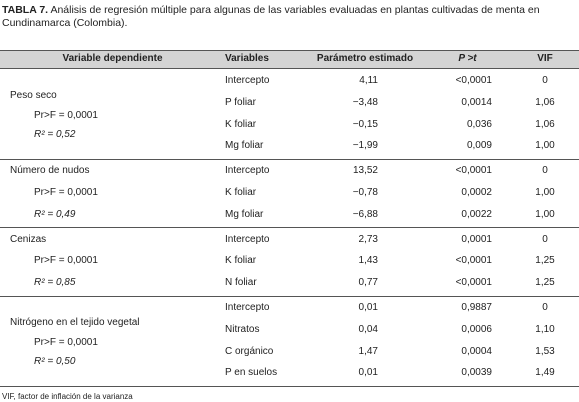 The height and width of the screenshot is (402, 579). I want to click on cell: 0,0004, so click(476, 351).